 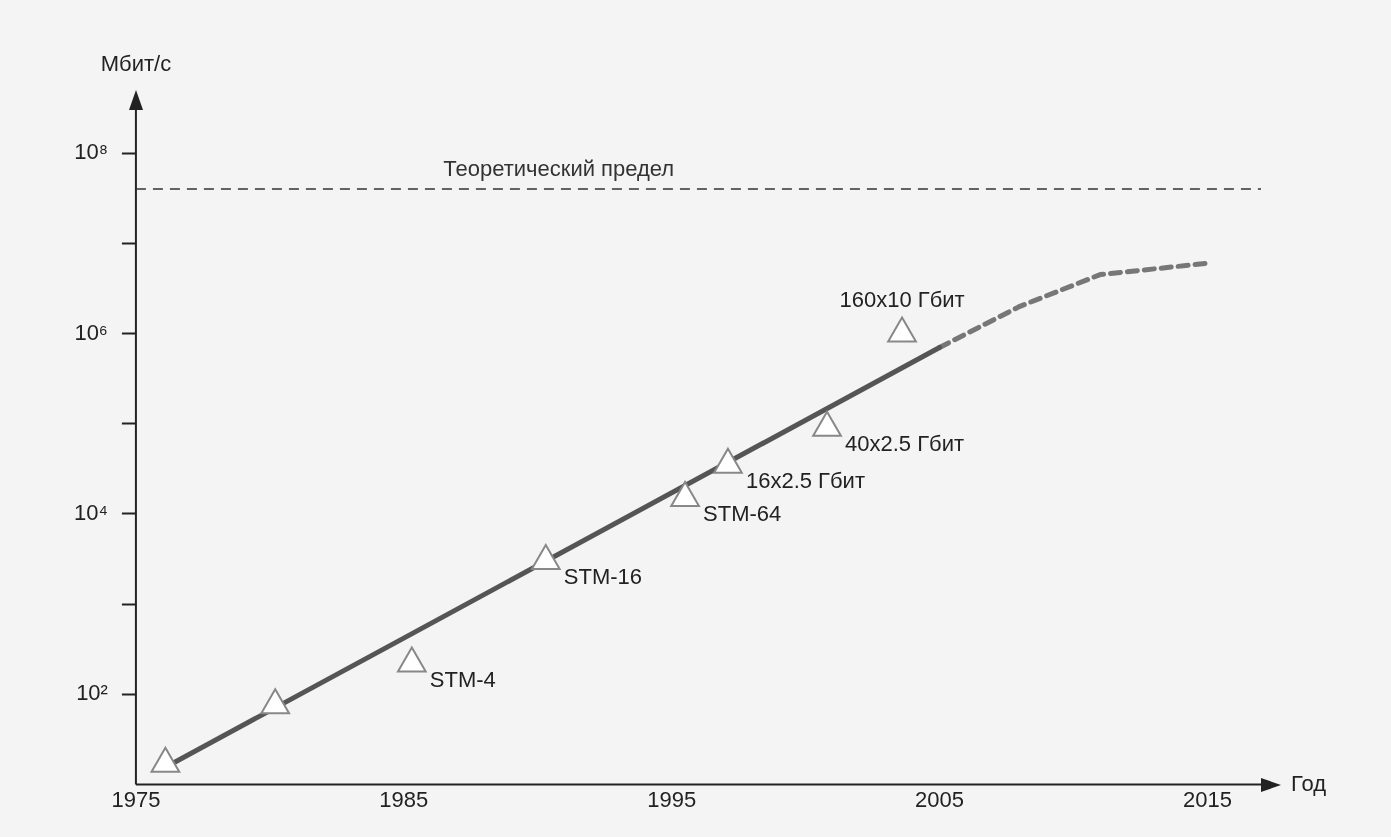 What do you see at coordinates (462, 679) in the screenshot?
I see `annotation: STM-4` at bounding box center [462, 679].